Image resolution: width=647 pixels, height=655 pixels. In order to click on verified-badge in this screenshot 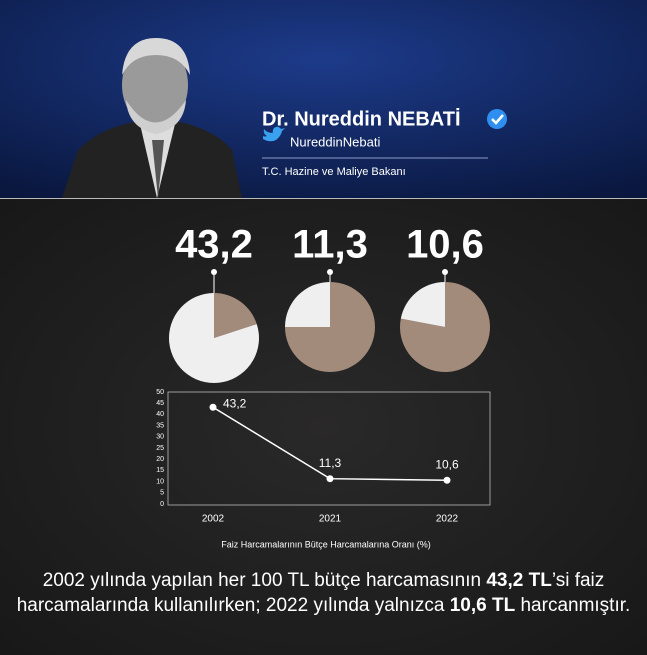, I will do `click(497, 119)`.